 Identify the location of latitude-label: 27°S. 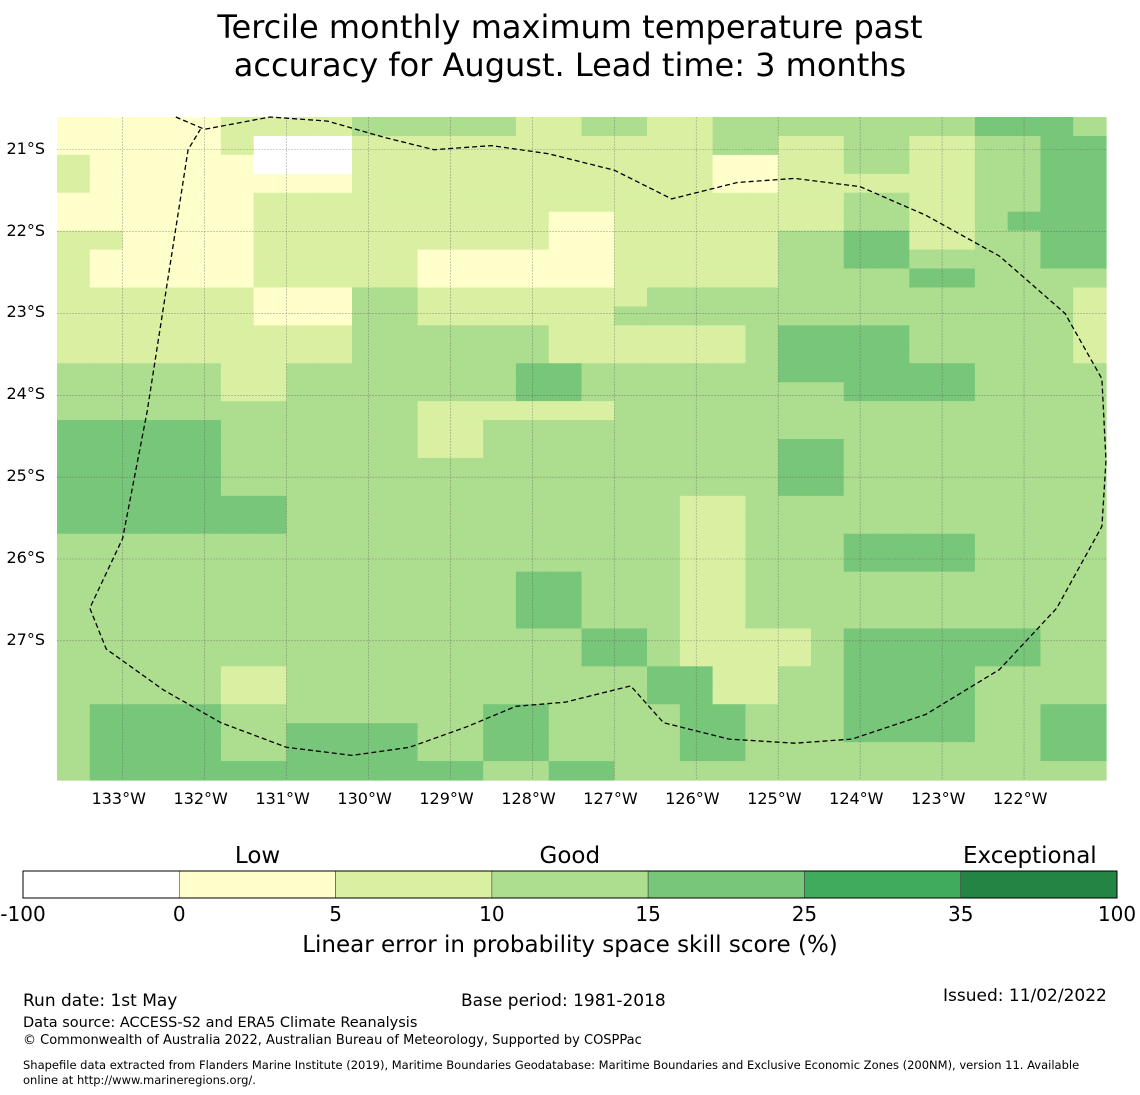
(25, 639).